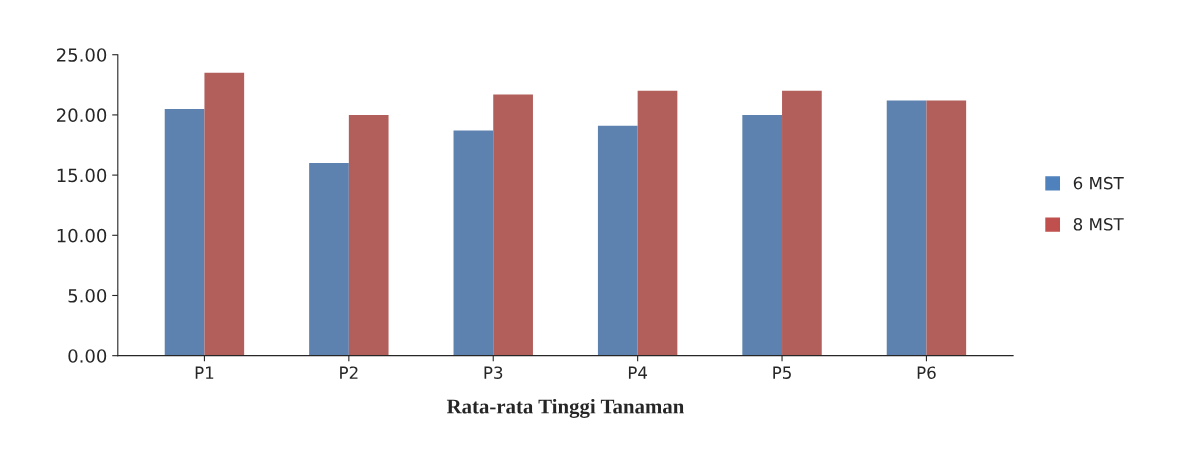 Image resolution: width=1178 pixels, height=456 pixels. What do you see at coordinates (349, 372) in the screenshot?
I see `x-tick-label: P2` at bounding box center [349, 372].